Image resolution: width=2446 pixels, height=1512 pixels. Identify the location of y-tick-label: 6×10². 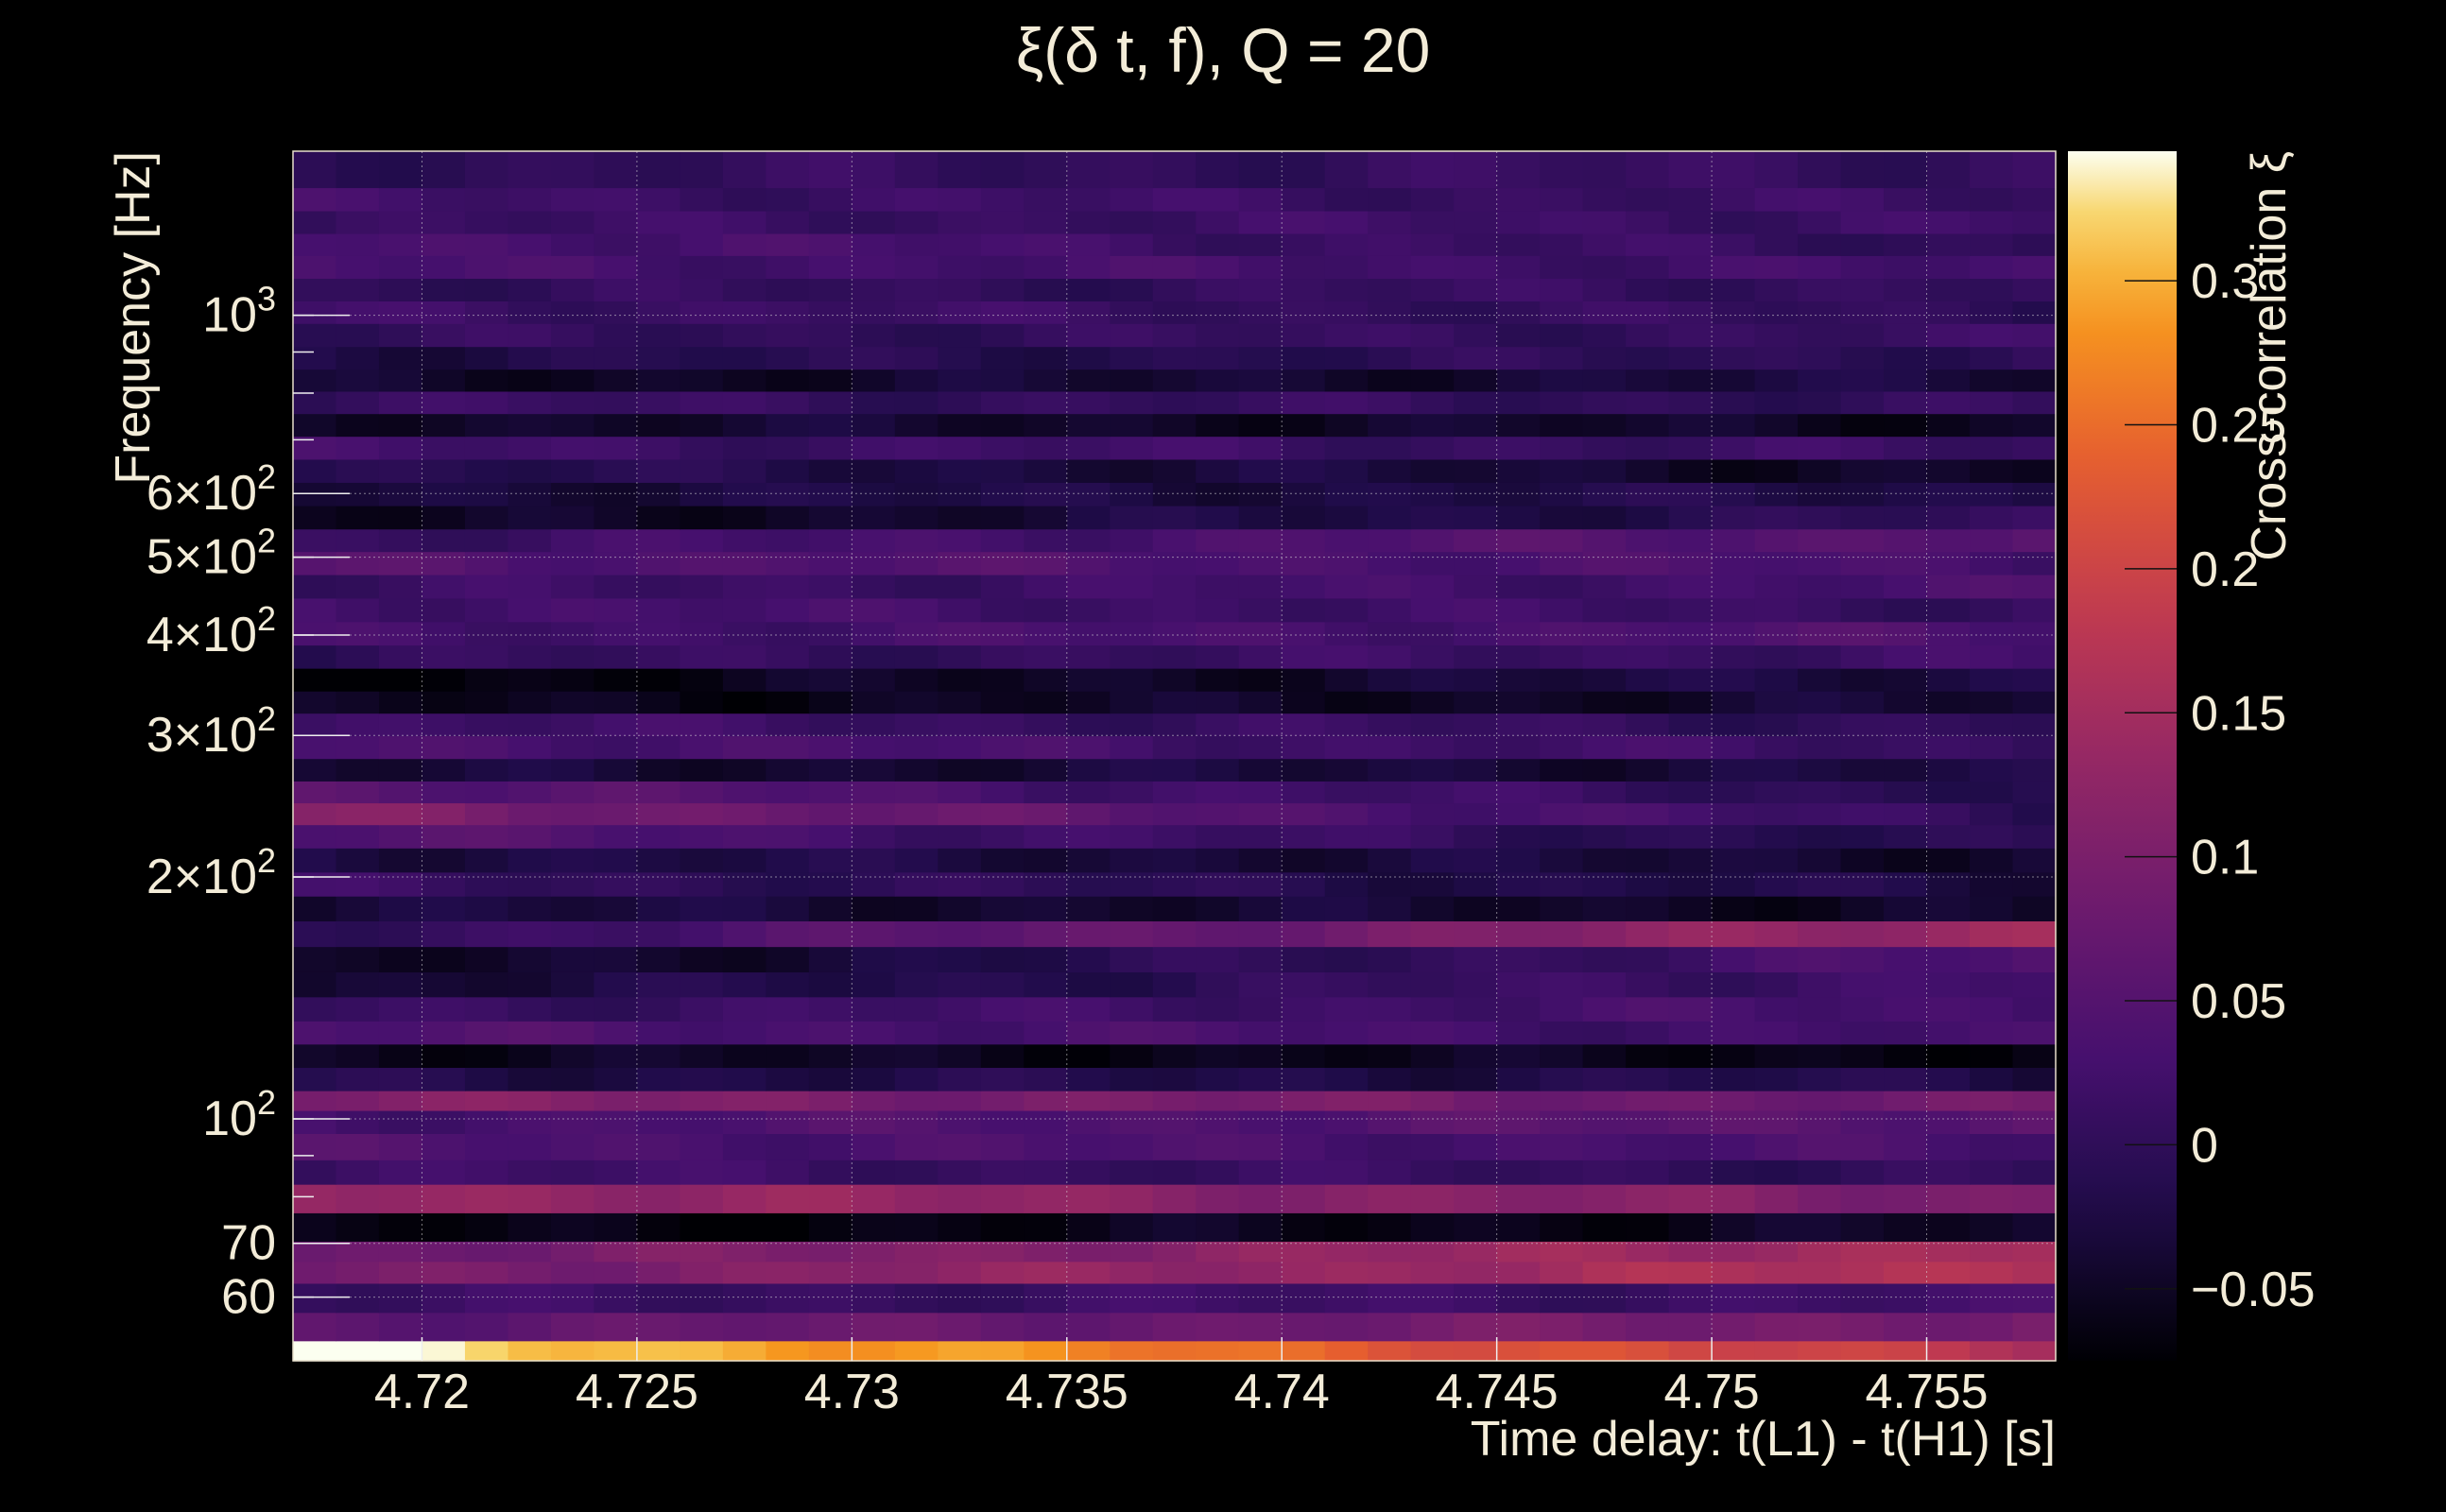
(211, 489).